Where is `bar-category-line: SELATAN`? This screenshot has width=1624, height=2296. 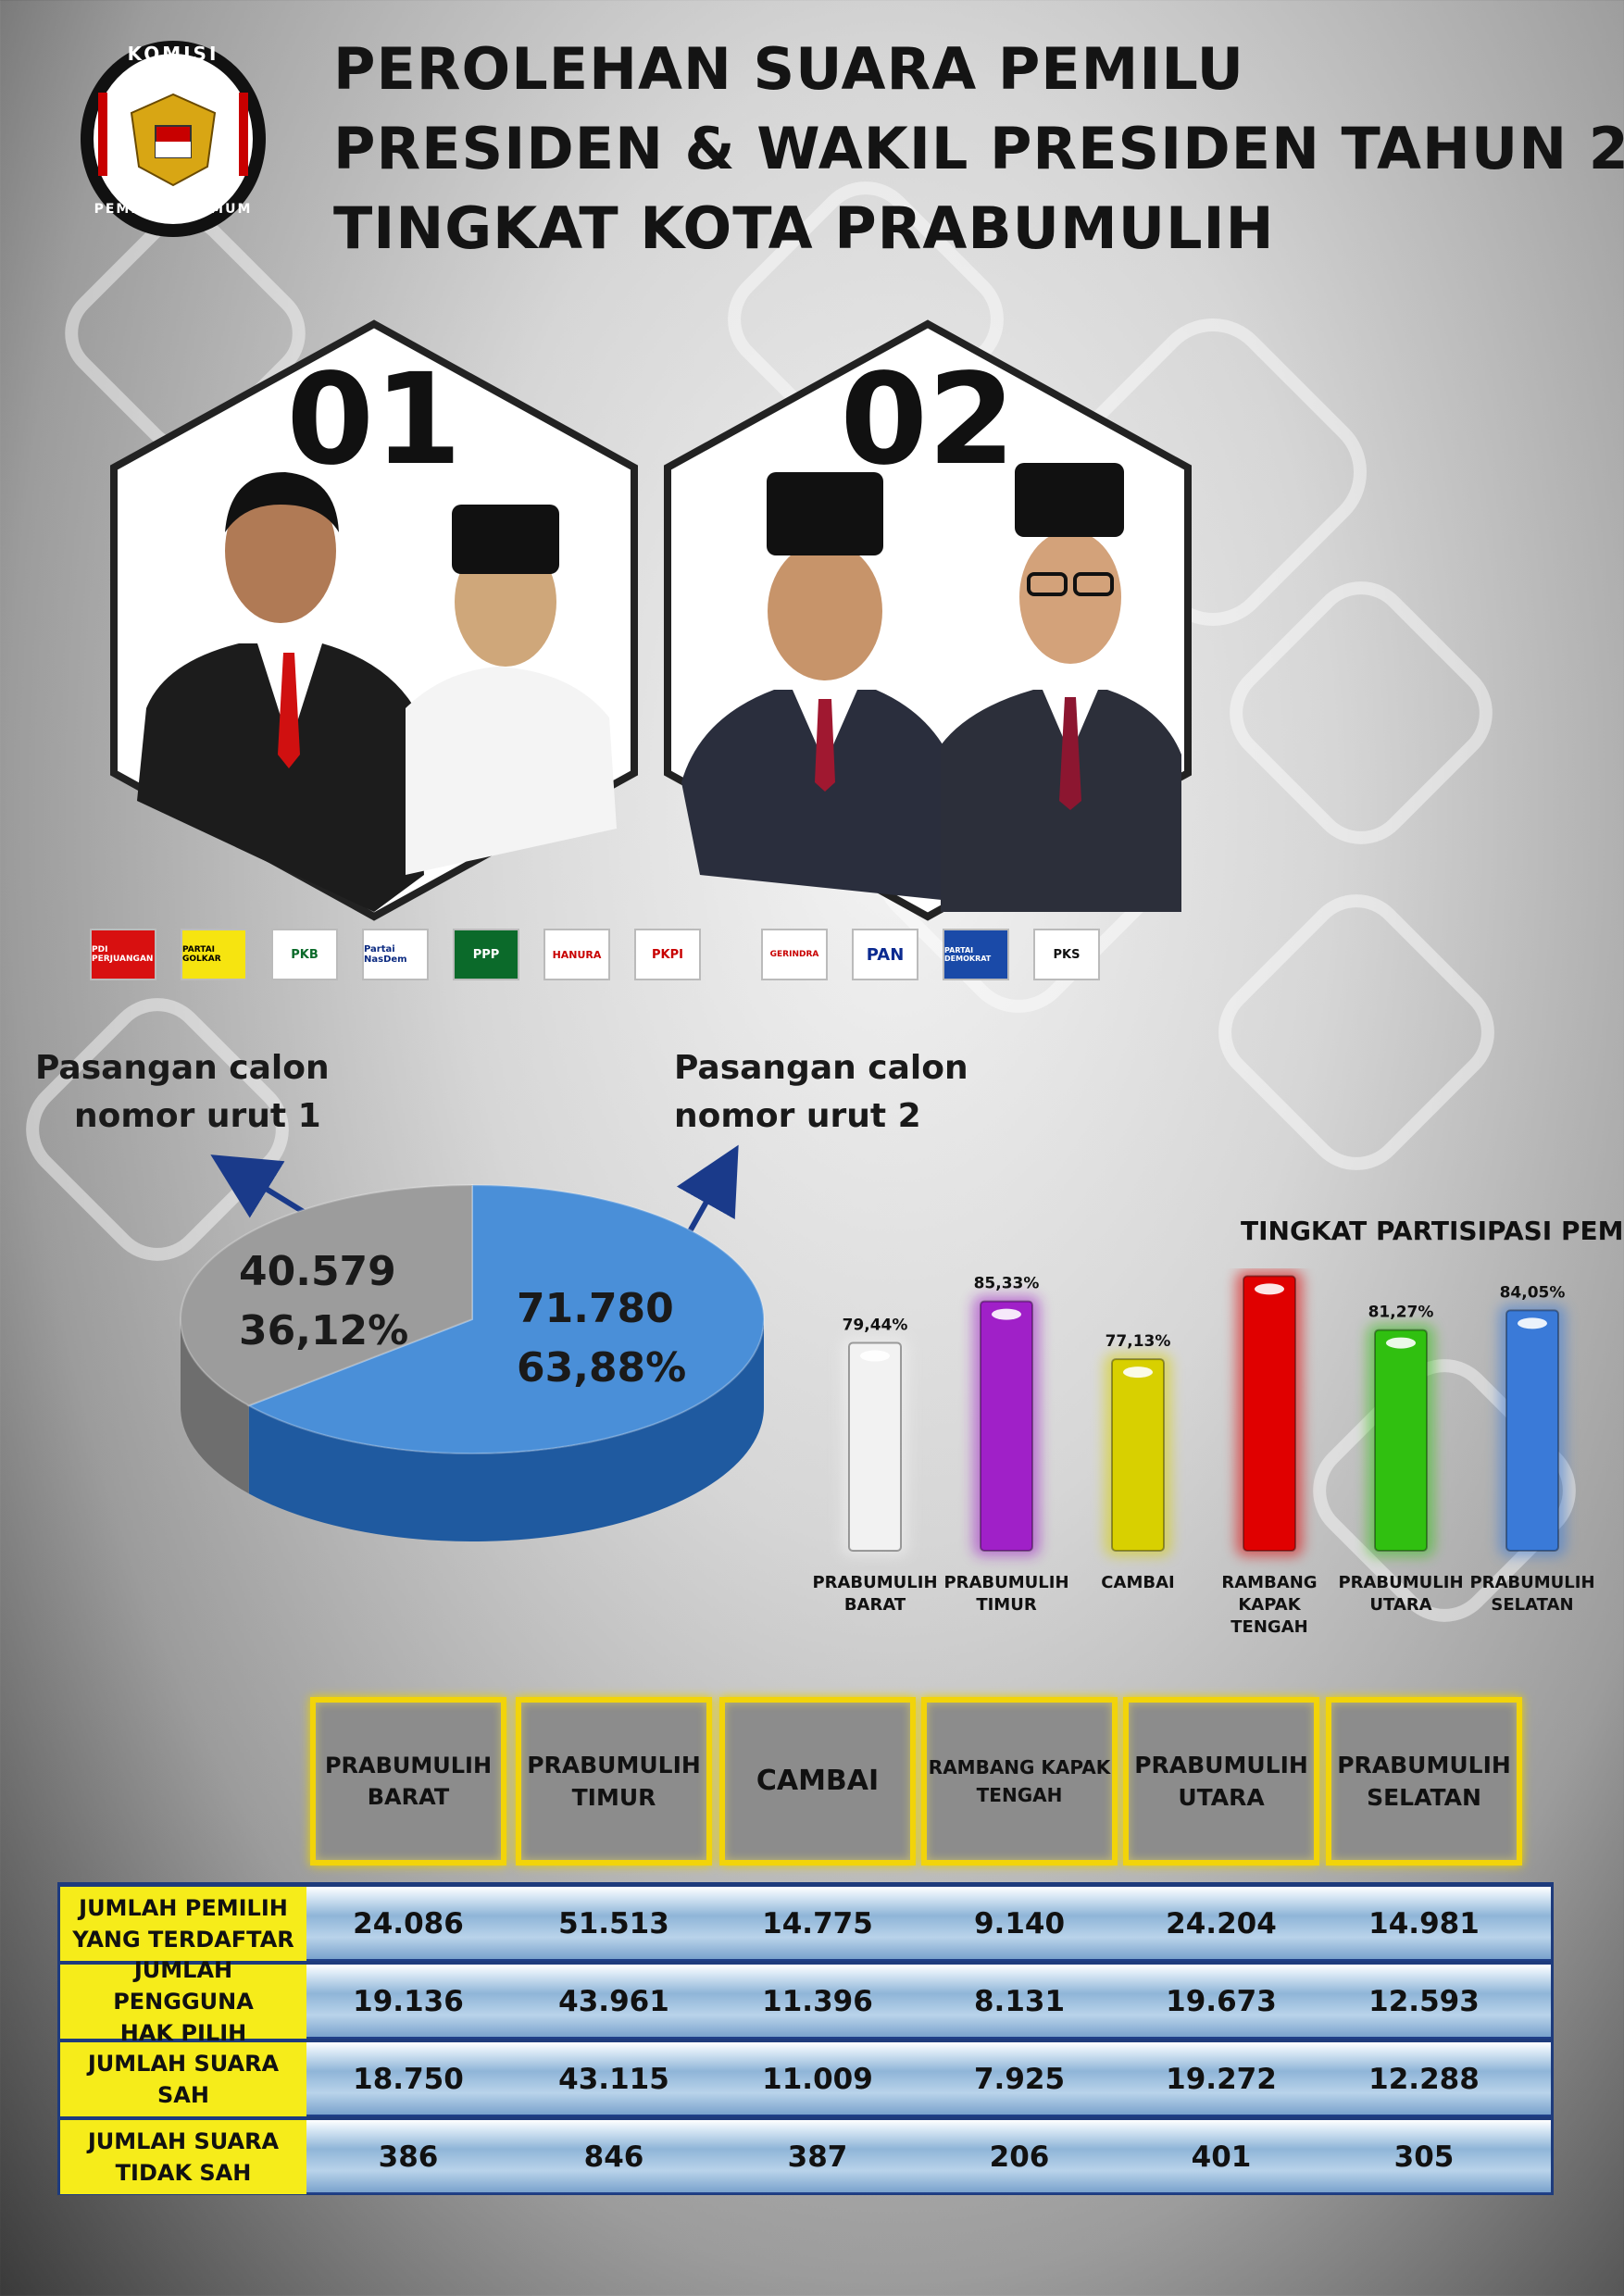 bar-category-line: SELATAN is located at coordinates (1532, 1605).